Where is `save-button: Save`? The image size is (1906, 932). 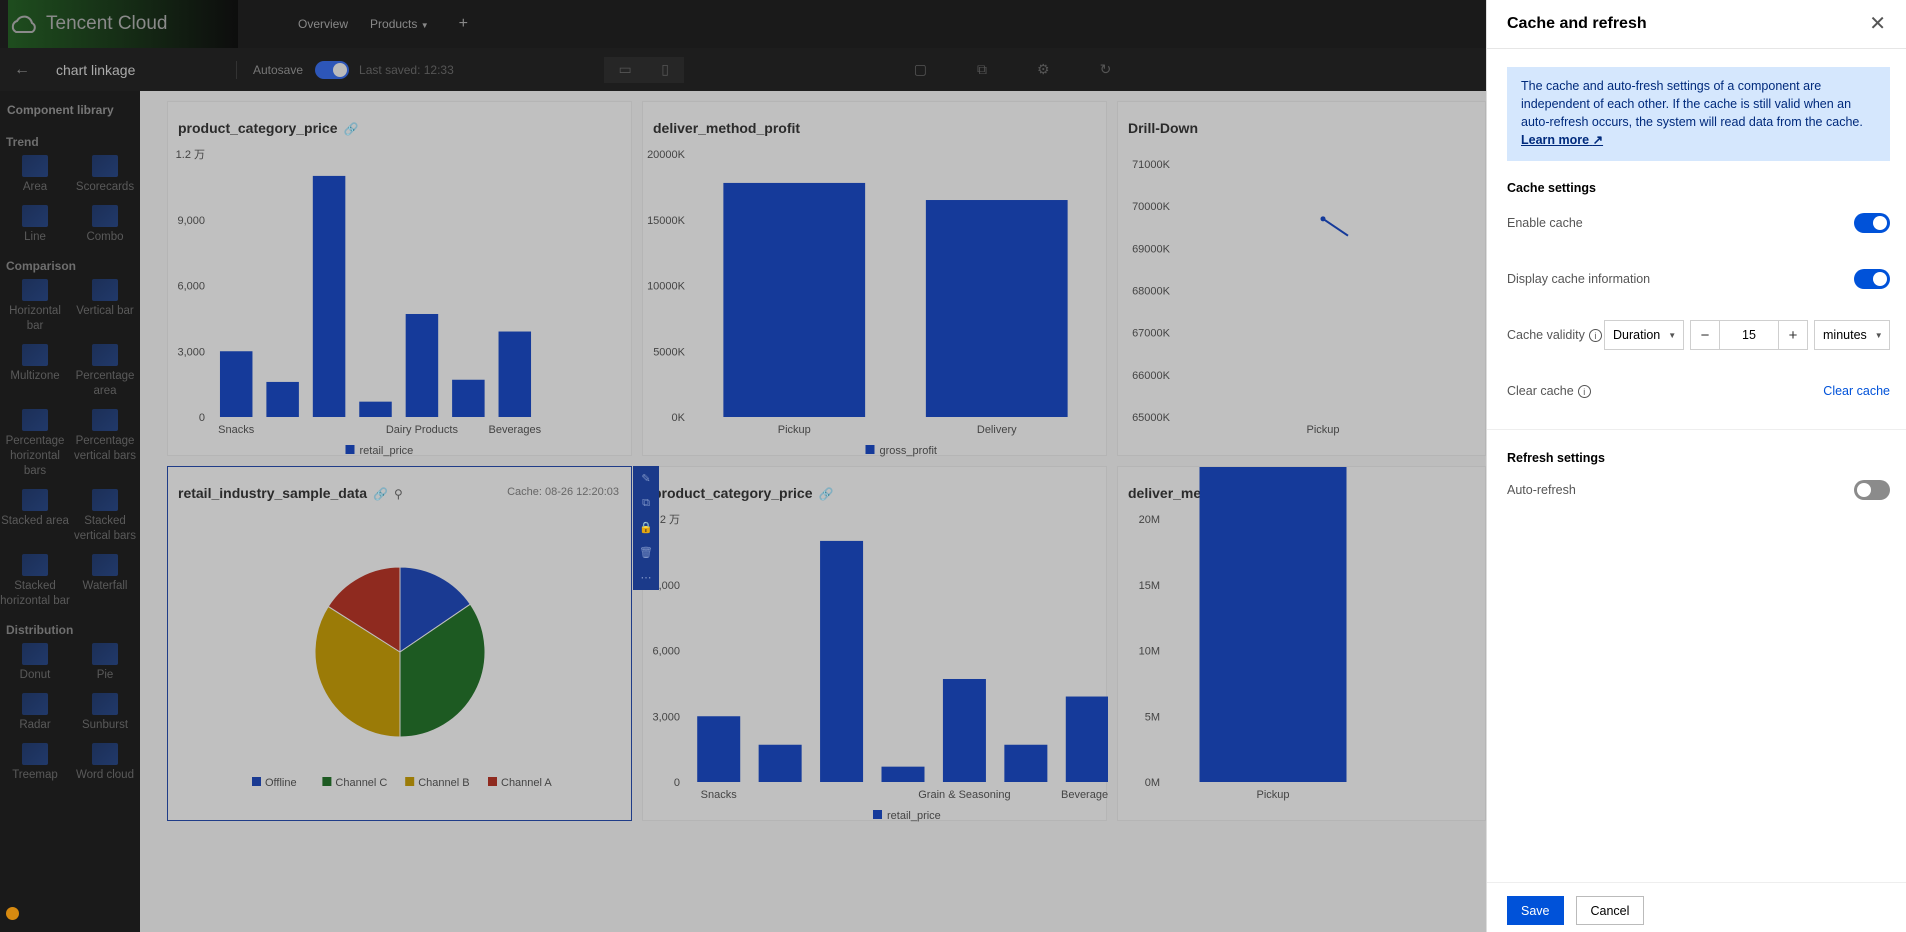
save-button: Save is located at coordinates (1535, 910).